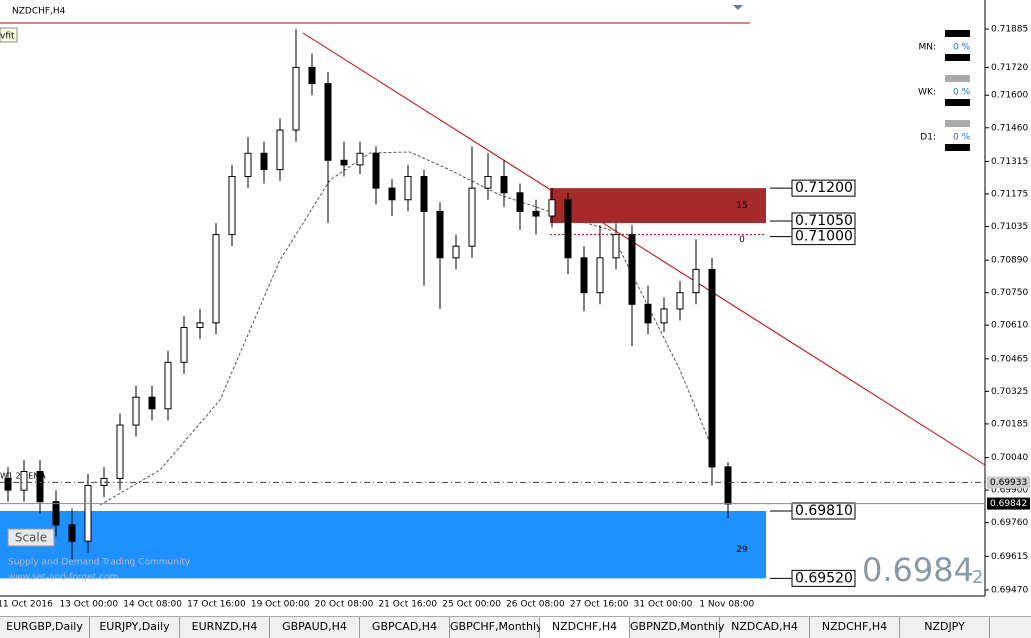 The width and height of the screenshot is (1031, 638). I want to click on y-tick-label: 0.71720, so click(1009, 68).